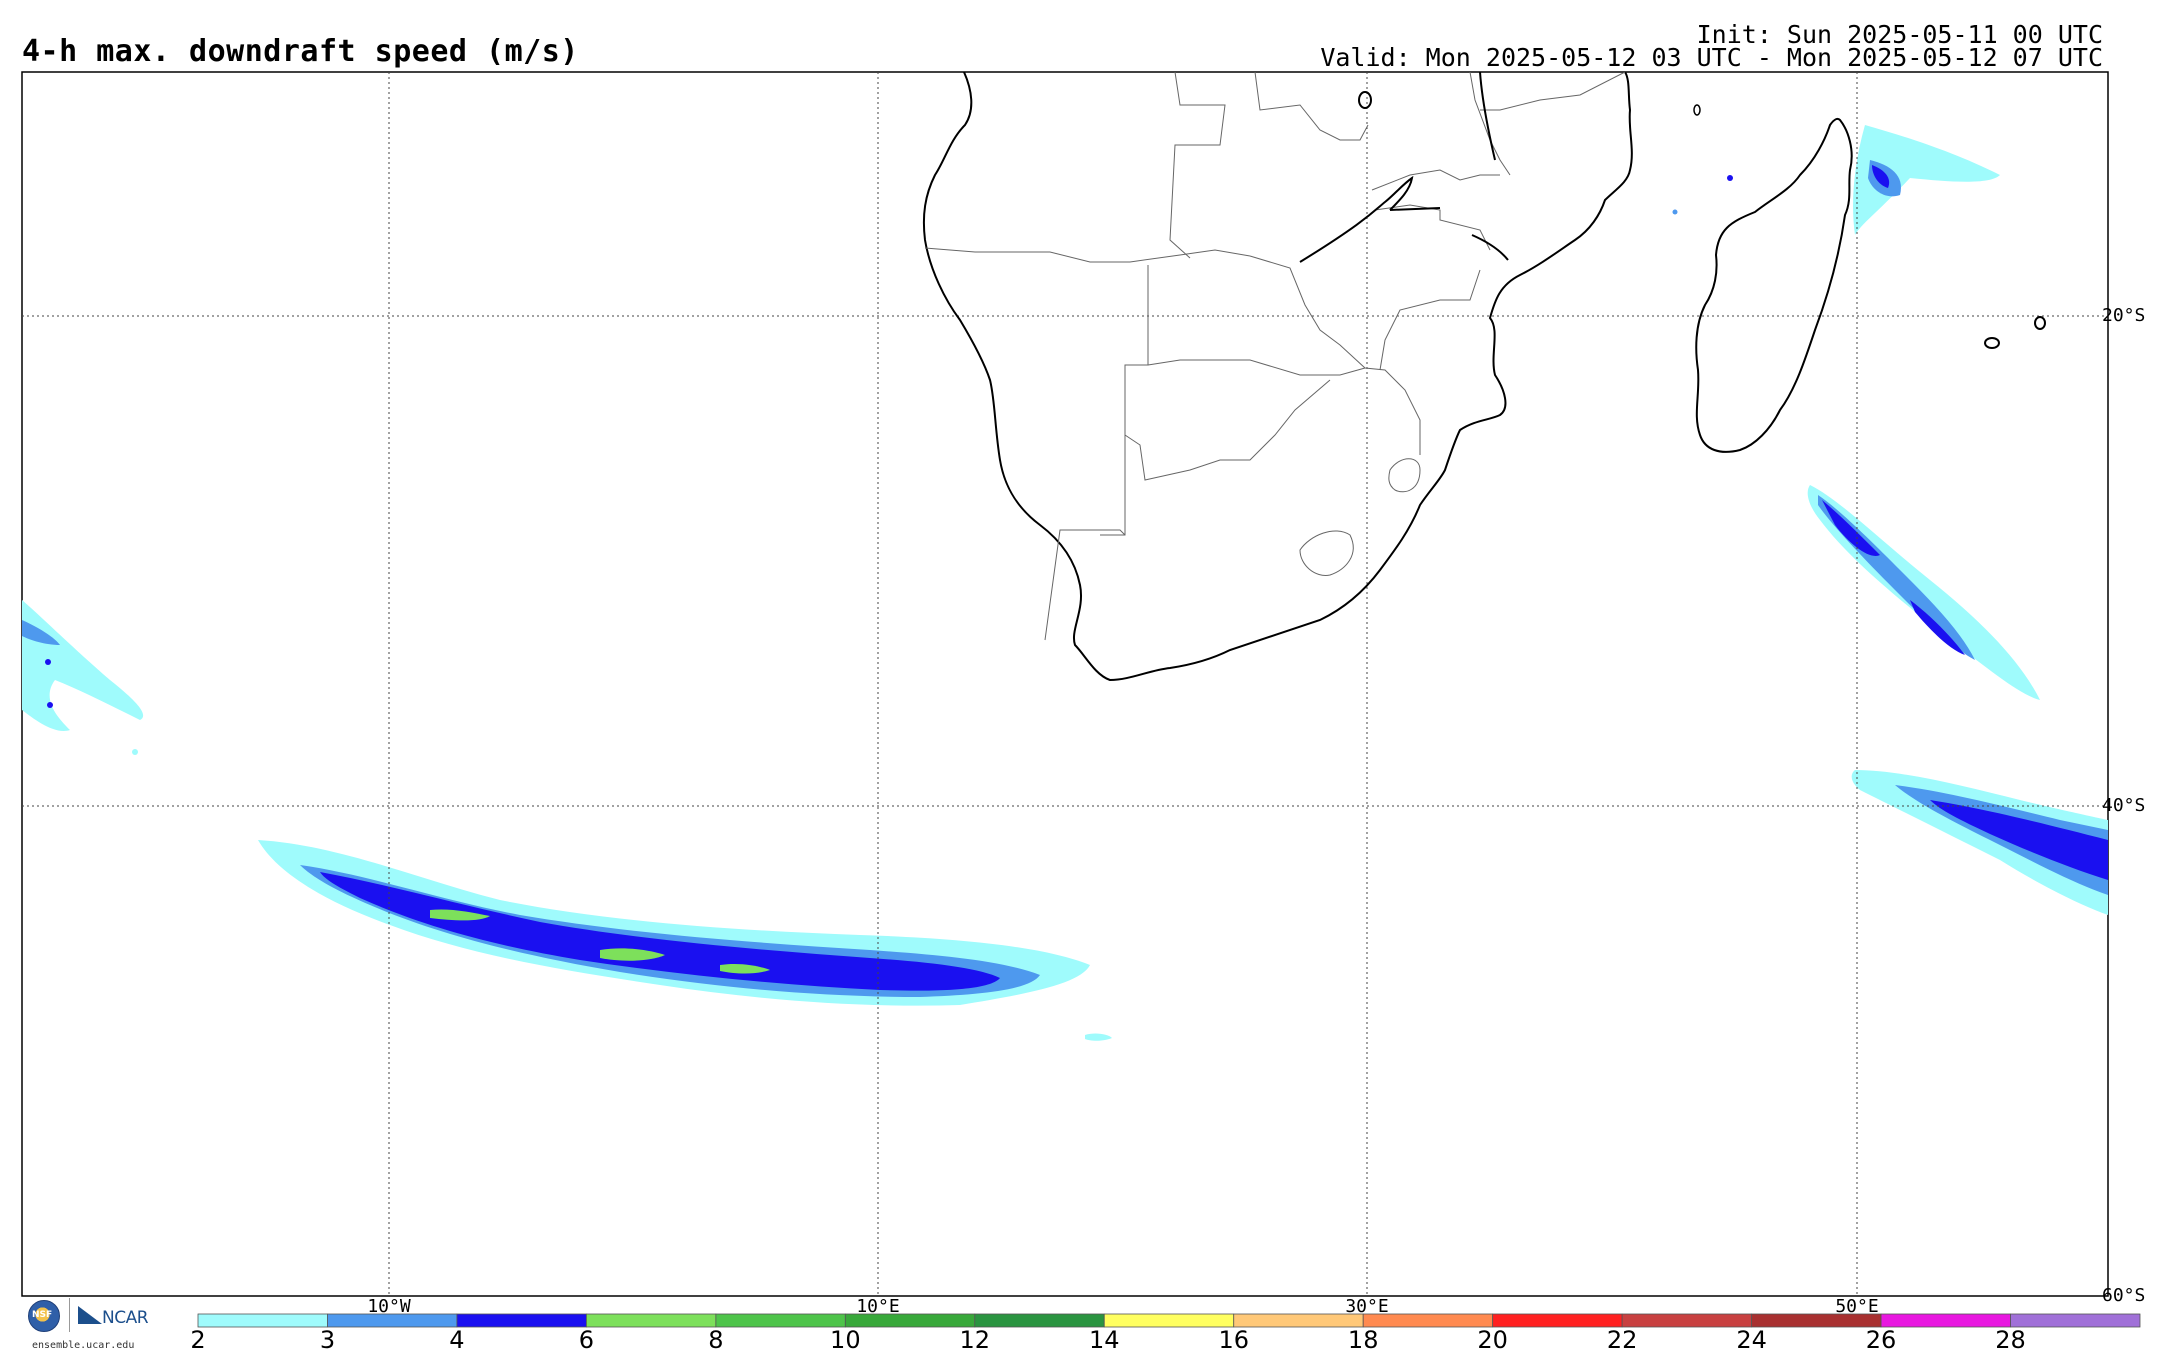  Describe the element at coordinates (389, 1306) in the screenshot. I see `lon-label-10w: 10°W` at that location.